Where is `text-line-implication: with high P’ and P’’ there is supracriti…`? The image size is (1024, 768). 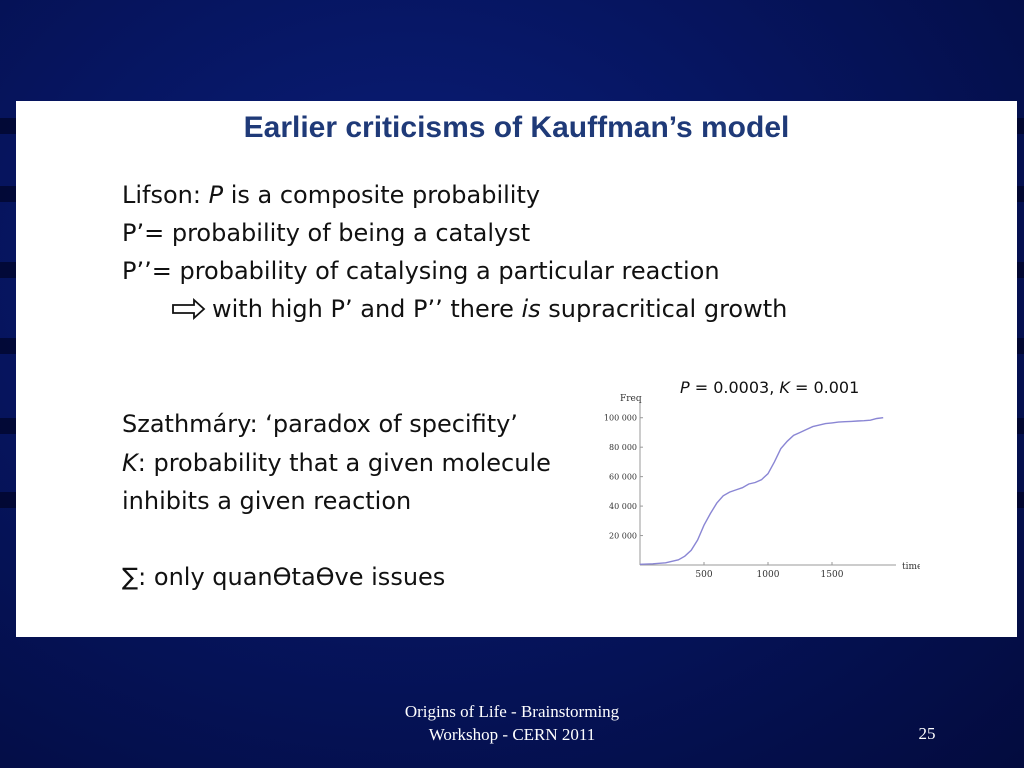 text-line-implication: with high P’ and P’’ there is supracriti… is located at coordinates (479, 309).